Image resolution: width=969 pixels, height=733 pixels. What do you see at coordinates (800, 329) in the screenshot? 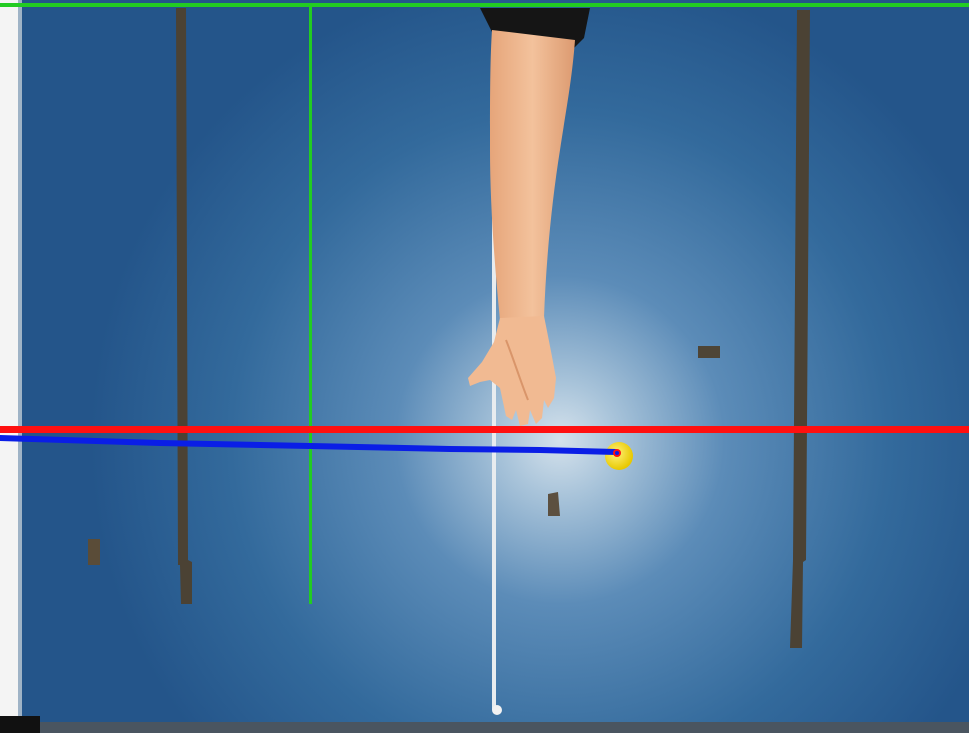
I see `tape-strip-right` at bounding box center [800, 329].